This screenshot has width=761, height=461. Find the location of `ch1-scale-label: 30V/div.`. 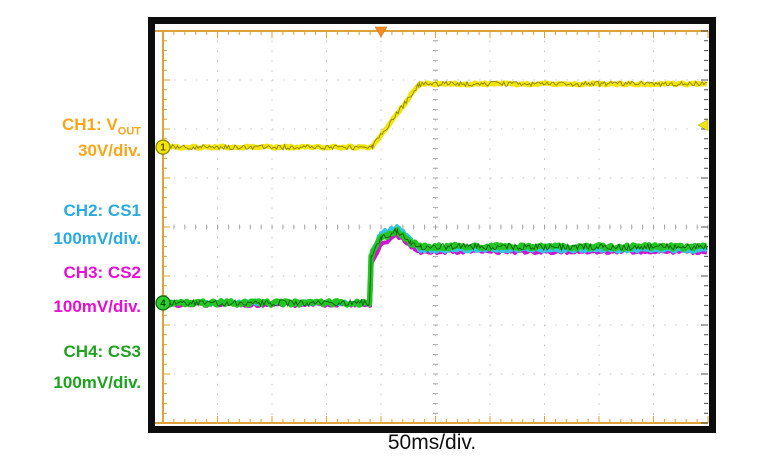

ch1-scale-label: 30V/div. is located at coordinates (109, 150).